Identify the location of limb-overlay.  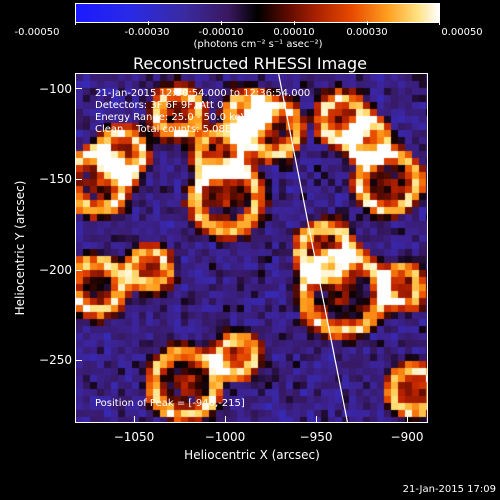
(313, 248).